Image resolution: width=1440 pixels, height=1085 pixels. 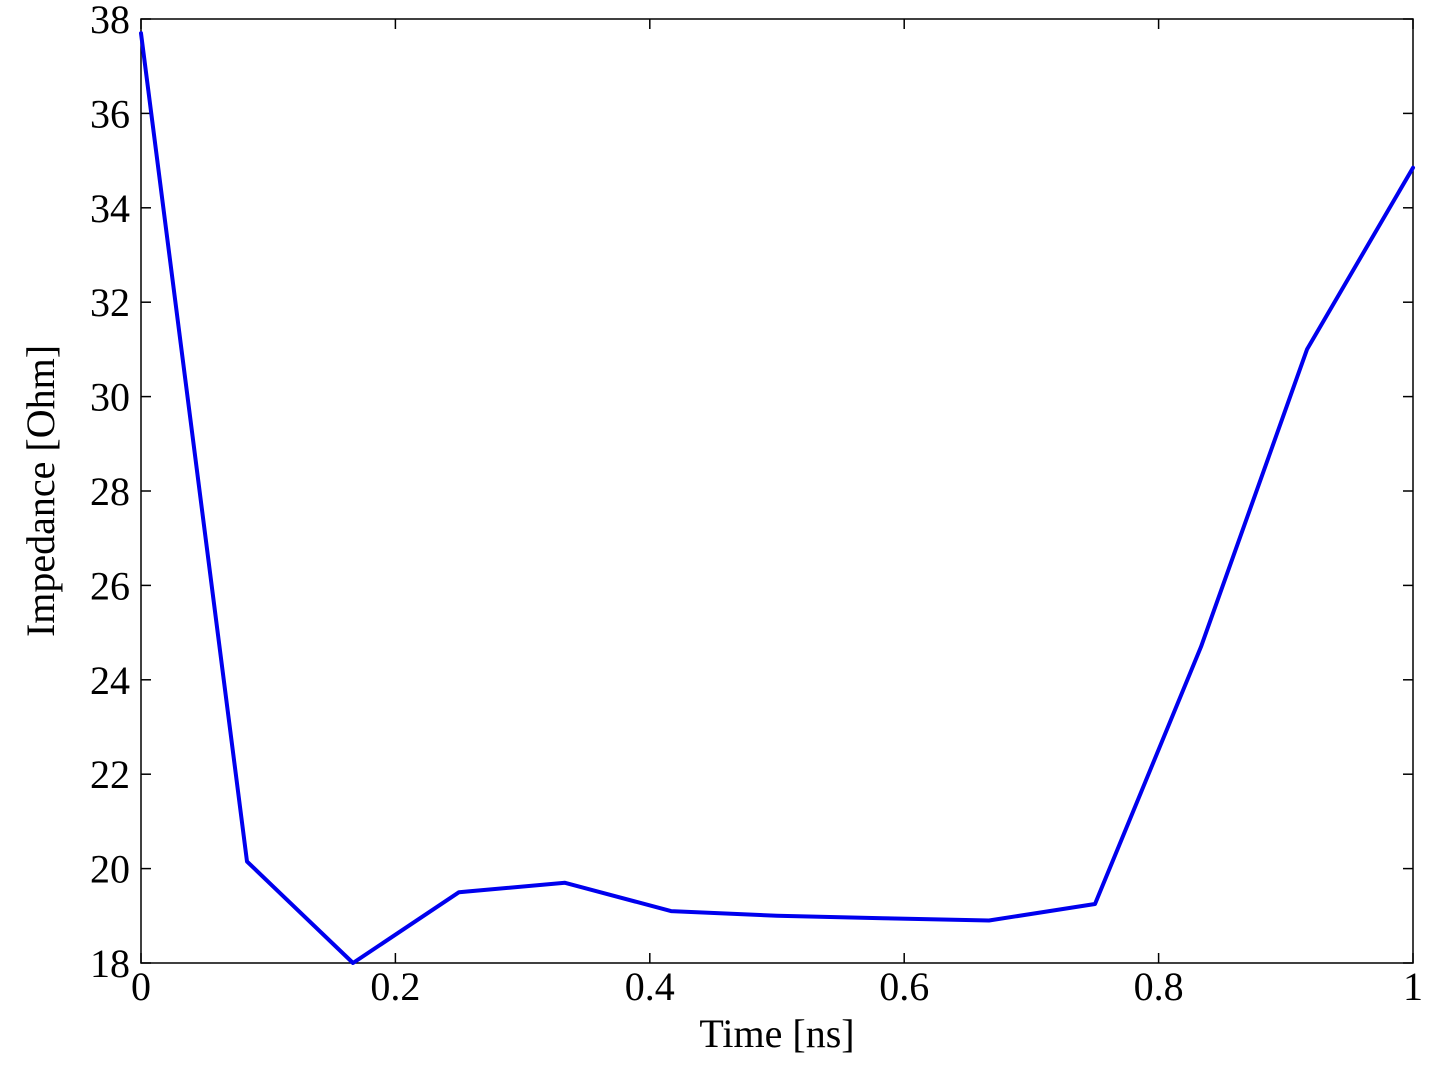 I want to click on y-tick-label: 22, so click(x=110, y=774).